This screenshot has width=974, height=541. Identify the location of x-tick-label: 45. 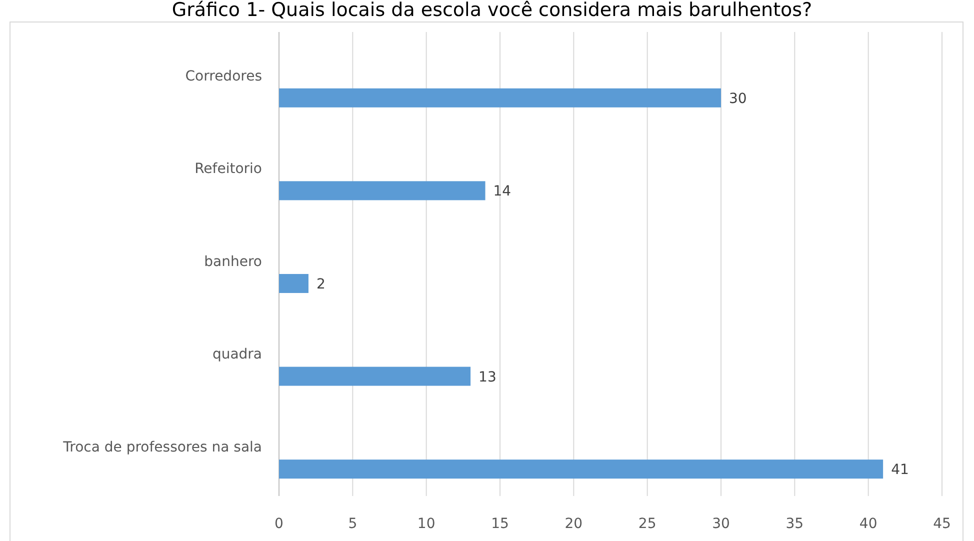
(942, 524).